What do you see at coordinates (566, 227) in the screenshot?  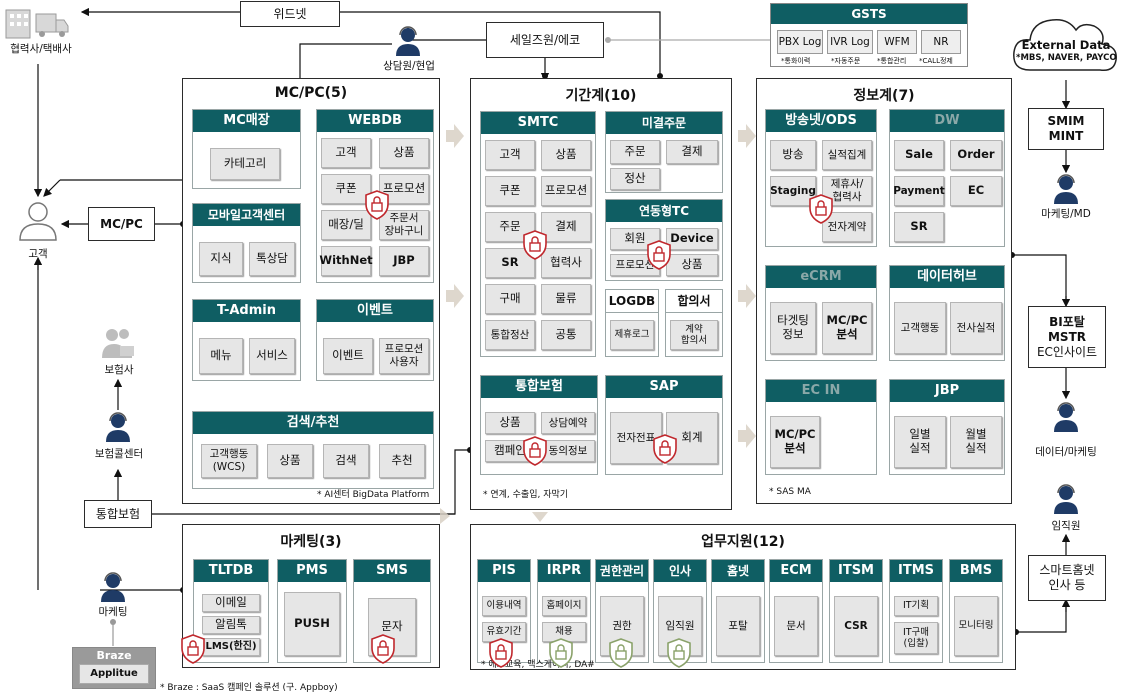 I see `smtc-payment: 결제` at bounding box center [566, 227].